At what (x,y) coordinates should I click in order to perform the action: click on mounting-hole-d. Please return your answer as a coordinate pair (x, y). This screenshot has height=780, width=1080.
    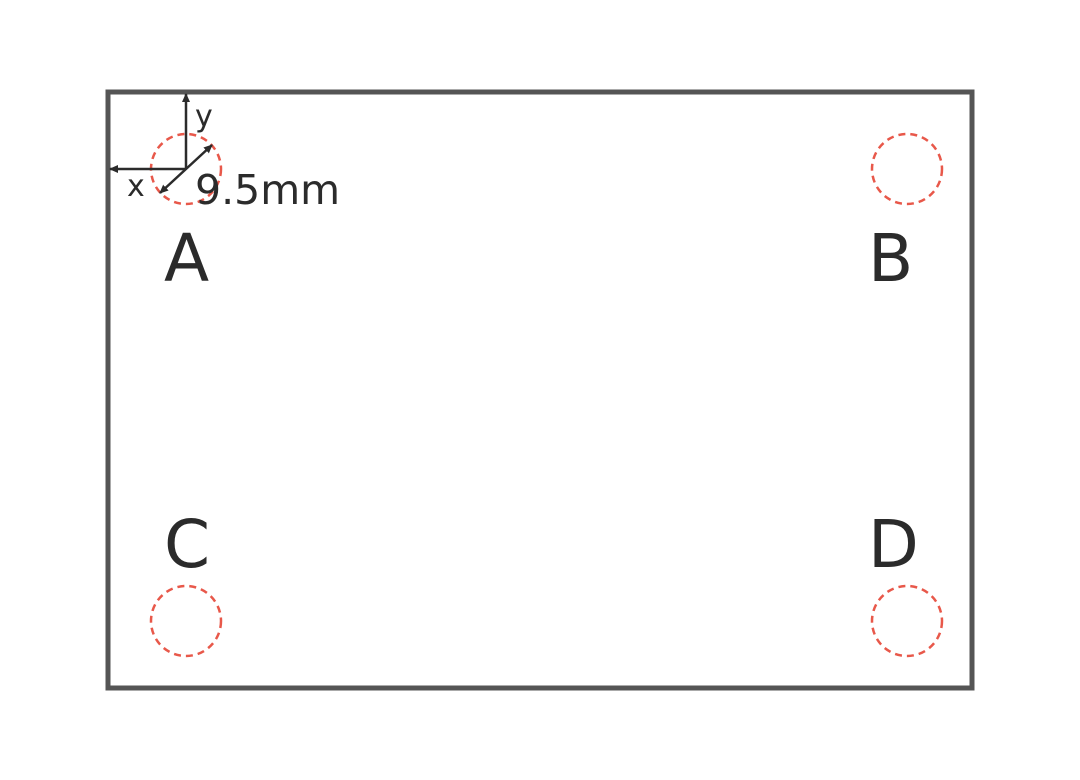
    Looking at the image, I should click on (907, 621).